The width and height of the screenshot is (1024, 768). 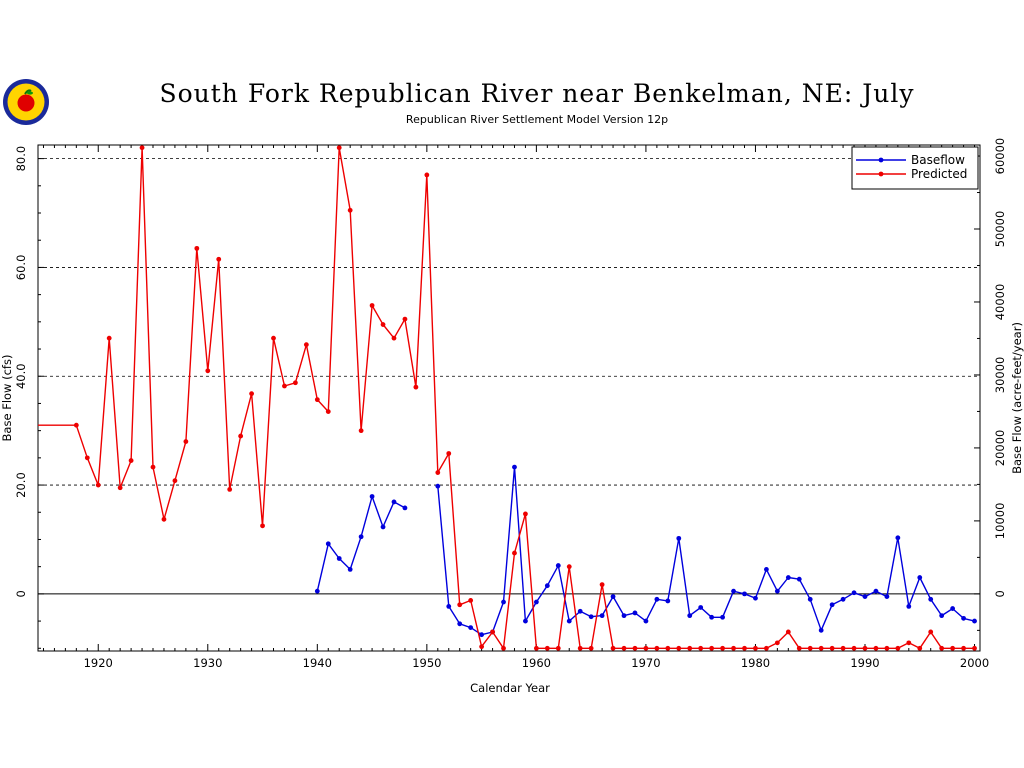 I want to click on right-axis-ticks: 0 10000 20000 30000 40000 50000 60000, so click(x=990, y=384).